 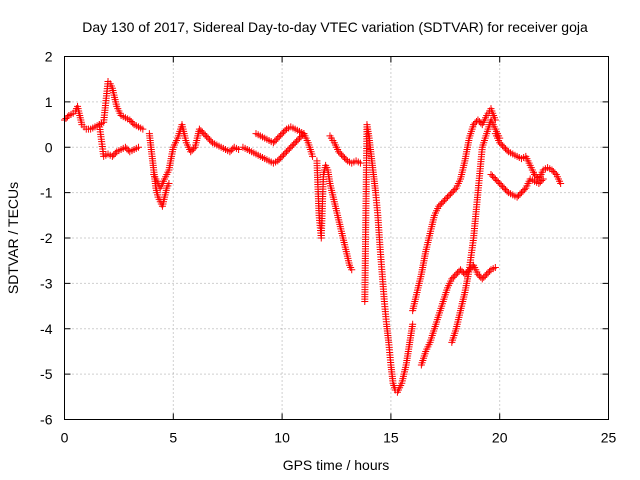 What do you see at coordinates (13, 238) in the screenshot?
I see `y-axis-label: SDTVAR / TECUs` at bounding box center [13, 238].